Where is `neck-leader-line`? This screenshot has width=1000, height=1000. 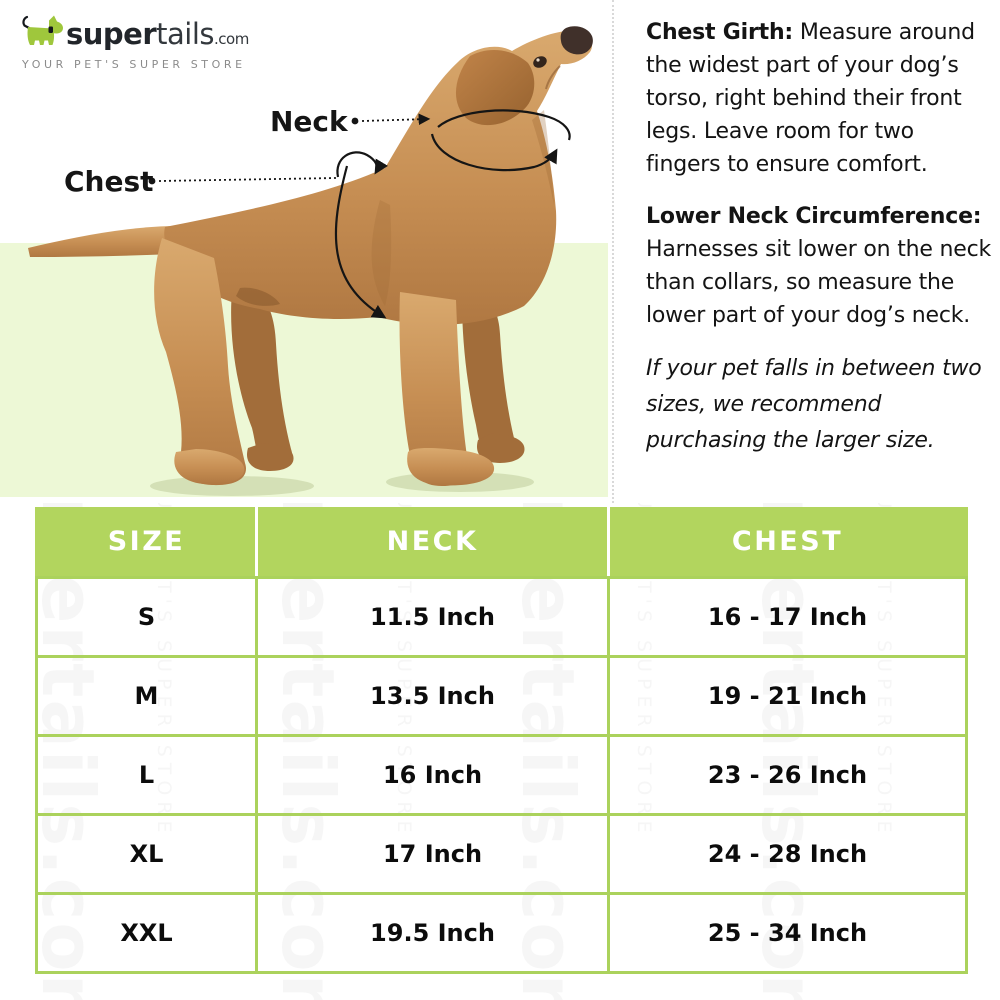 neck-leader-line is located at coordinates (391, 119).